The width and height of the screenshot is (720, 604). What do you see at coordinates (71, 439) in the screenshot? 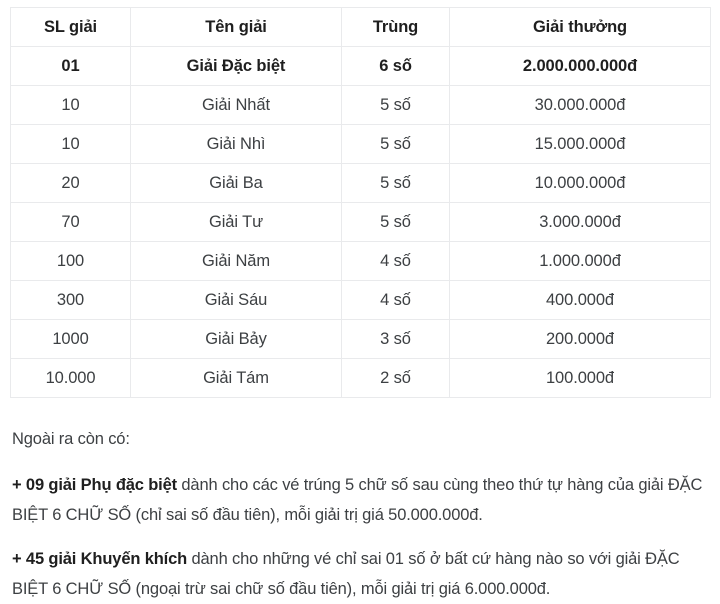
I see `notes-intro-text: Ngoài ra còn có:` at bounding box center [71, 439].